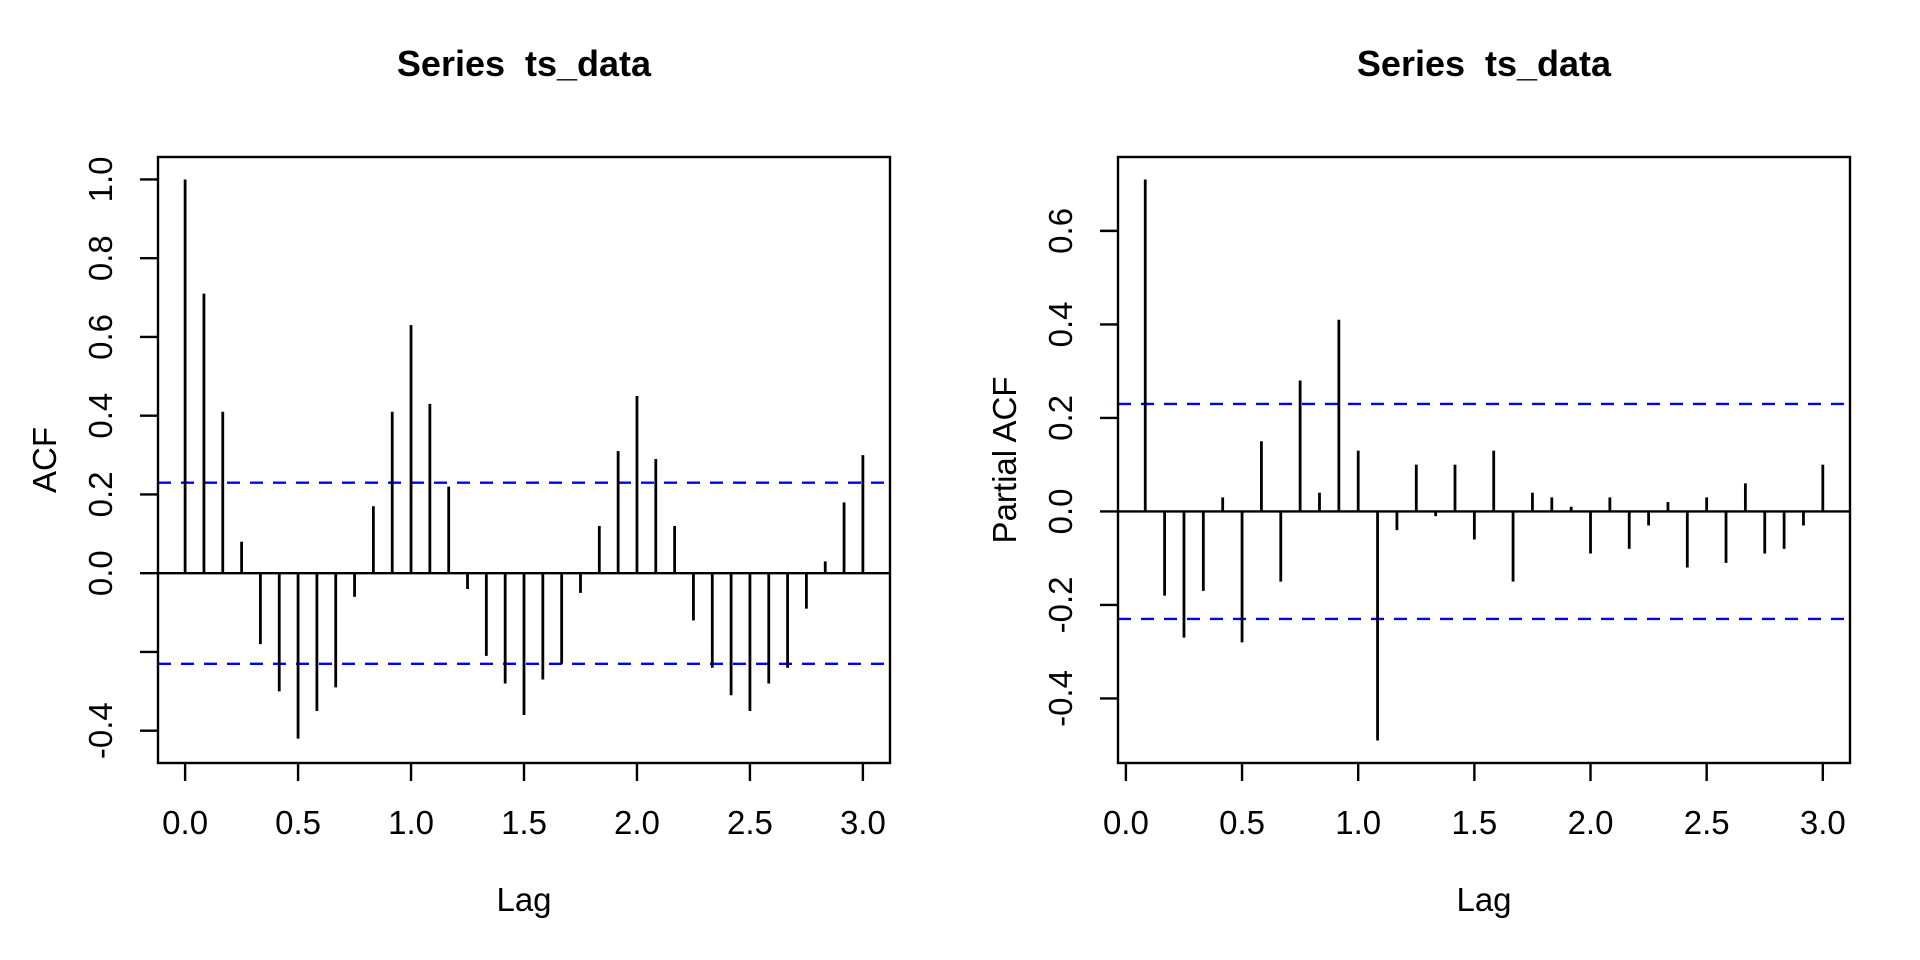  Describe the element at coordinates (1126, 822) in the screenshot. I see `pacf-x-tick-label: 0.0` at that location.